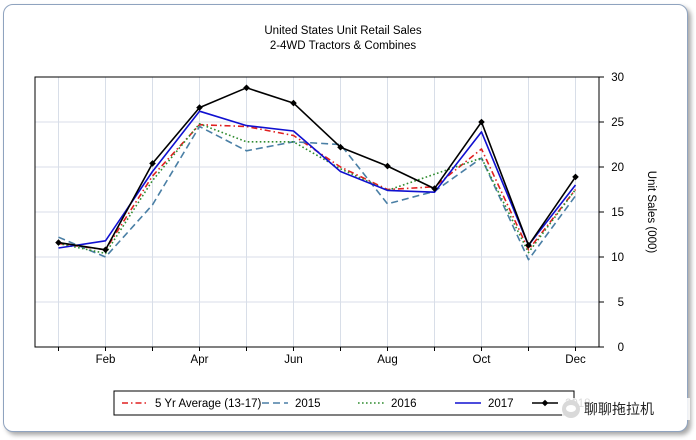 The image size is (696, 440). What do you see at coordinates (342, 31) in the screenshot?
I see `chart-title: United States Unit Retail Sales` at bounding box center [342, 31].